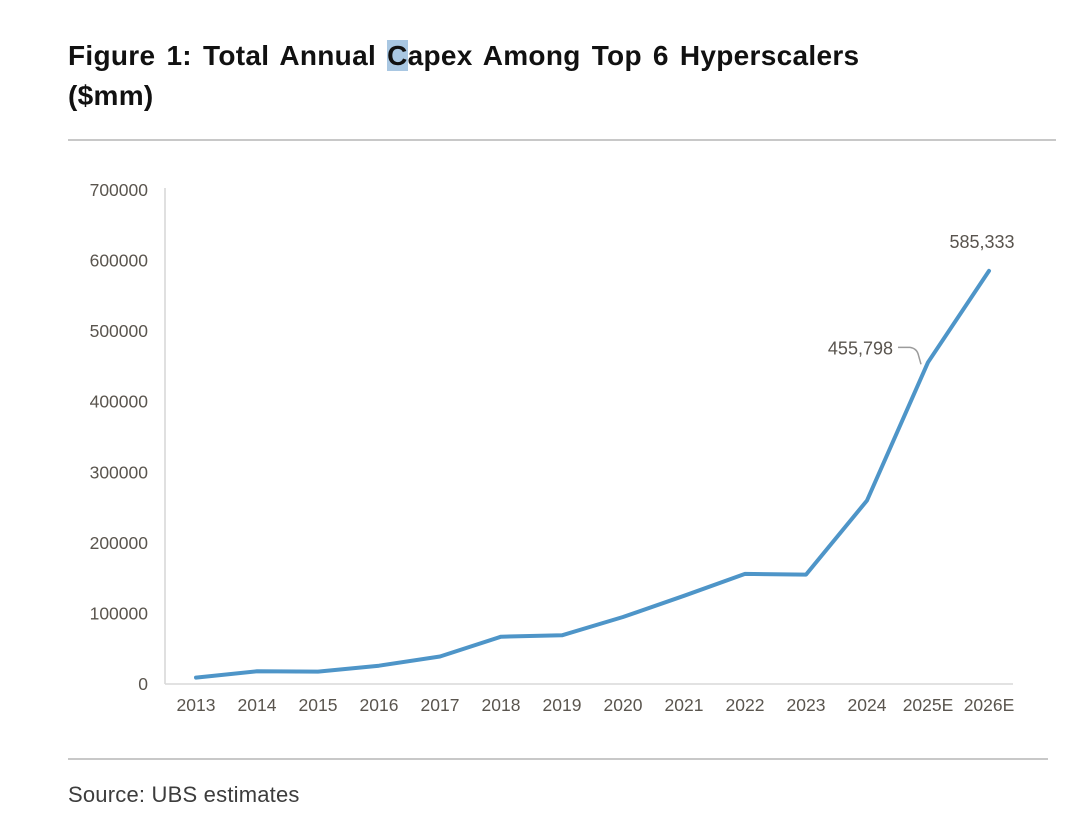 This screenshot has height=829, width=1080. I want to click on x-tick-label: 2016, so click(379, 705).